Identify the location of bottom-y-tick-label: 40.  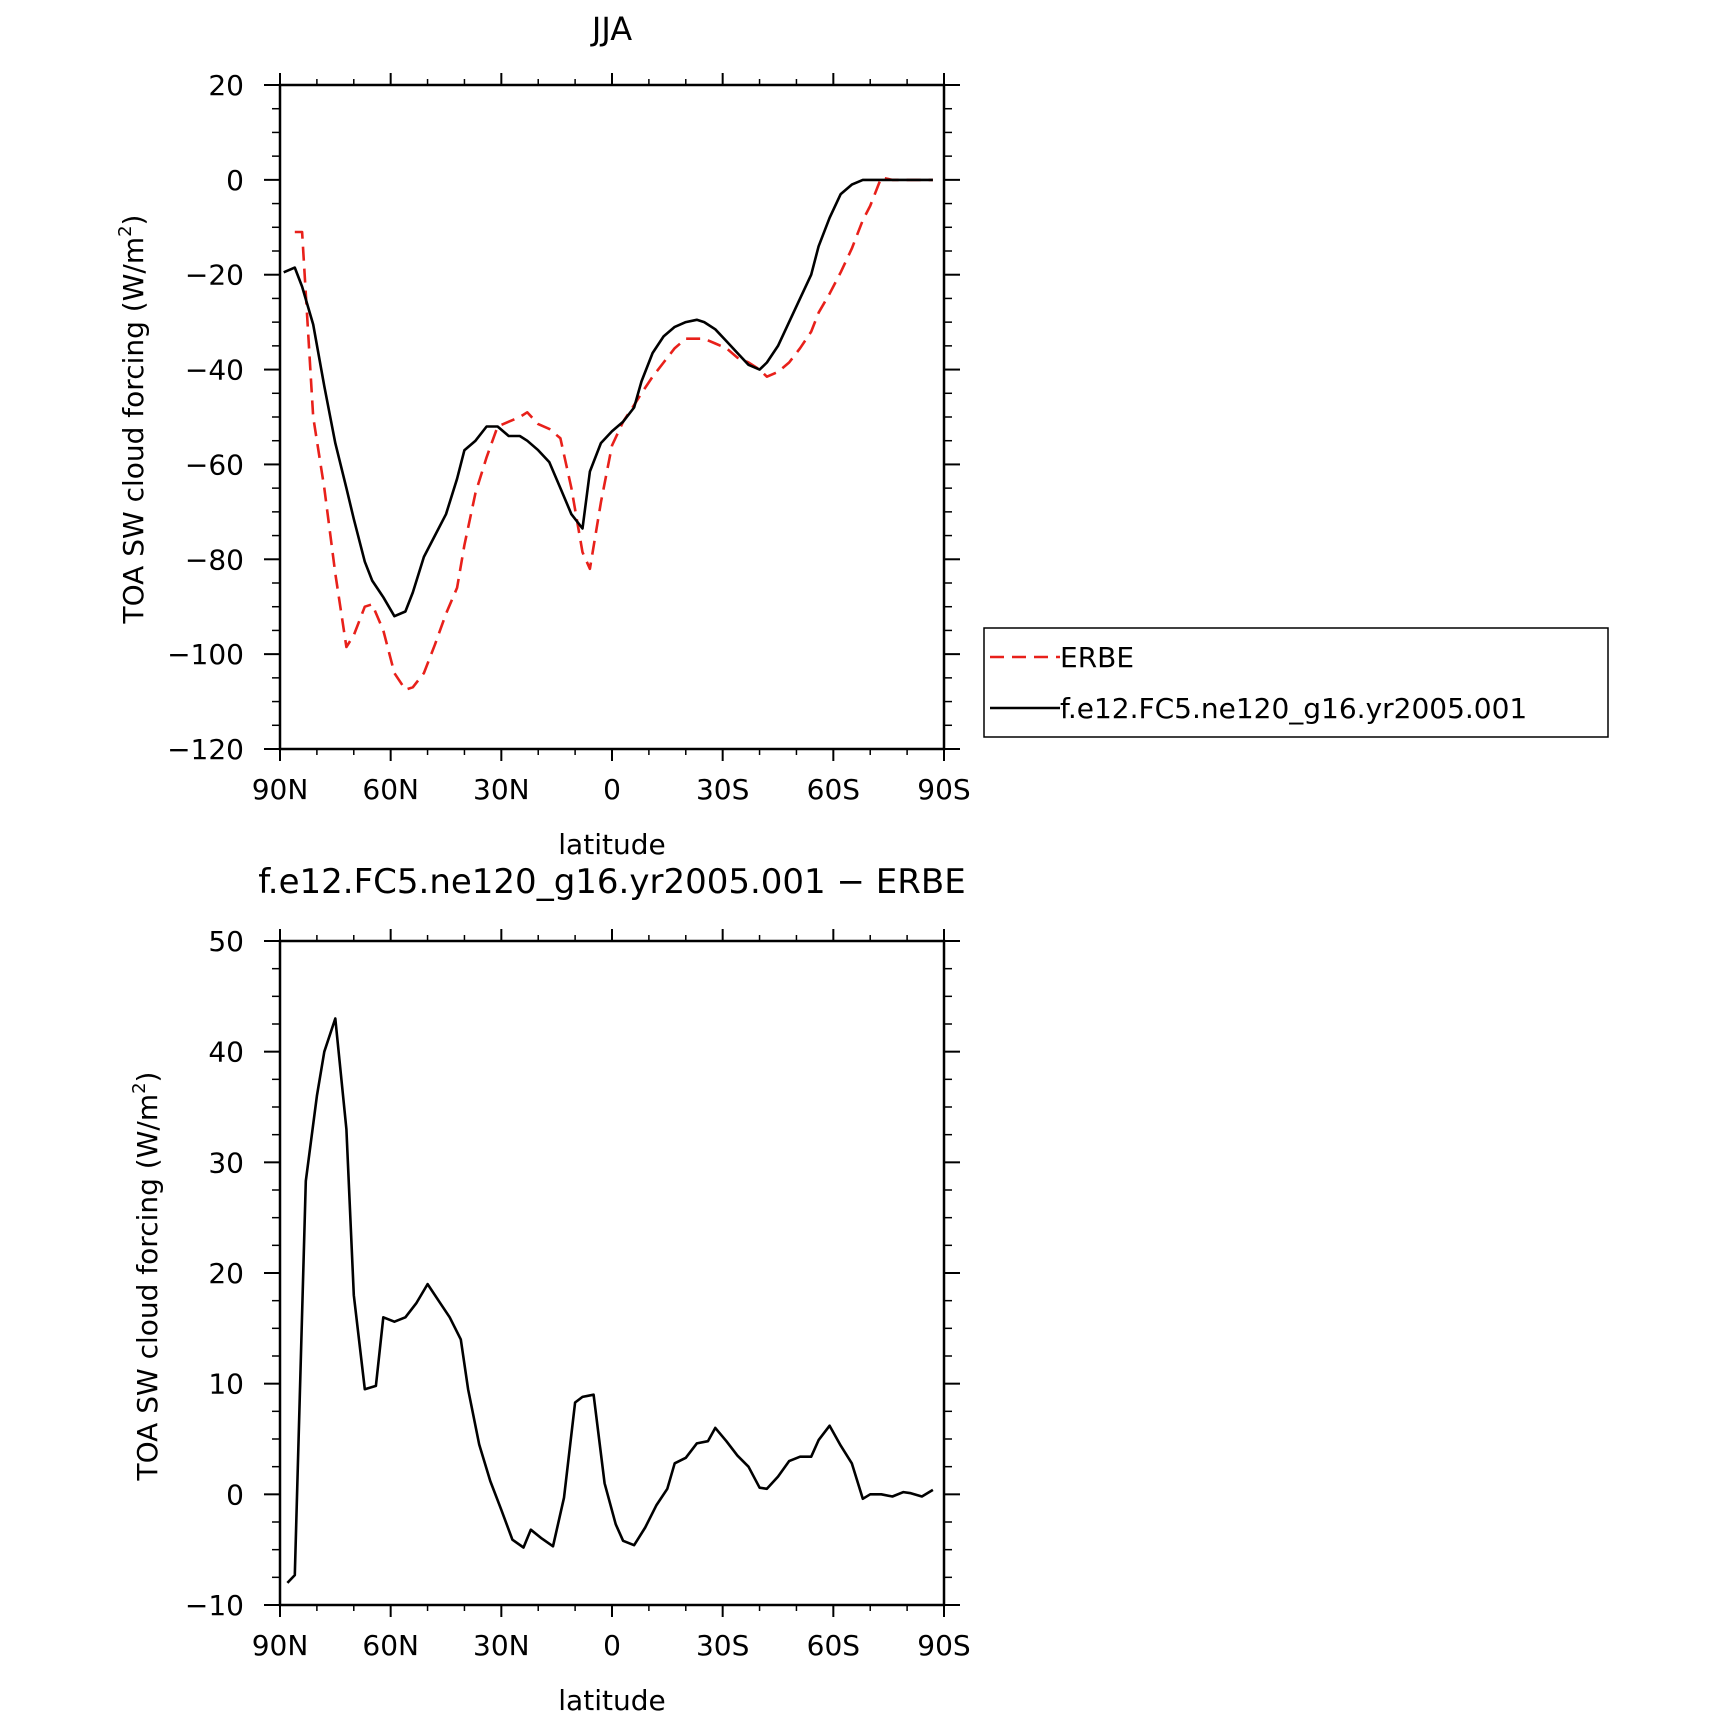
(226, 1052).